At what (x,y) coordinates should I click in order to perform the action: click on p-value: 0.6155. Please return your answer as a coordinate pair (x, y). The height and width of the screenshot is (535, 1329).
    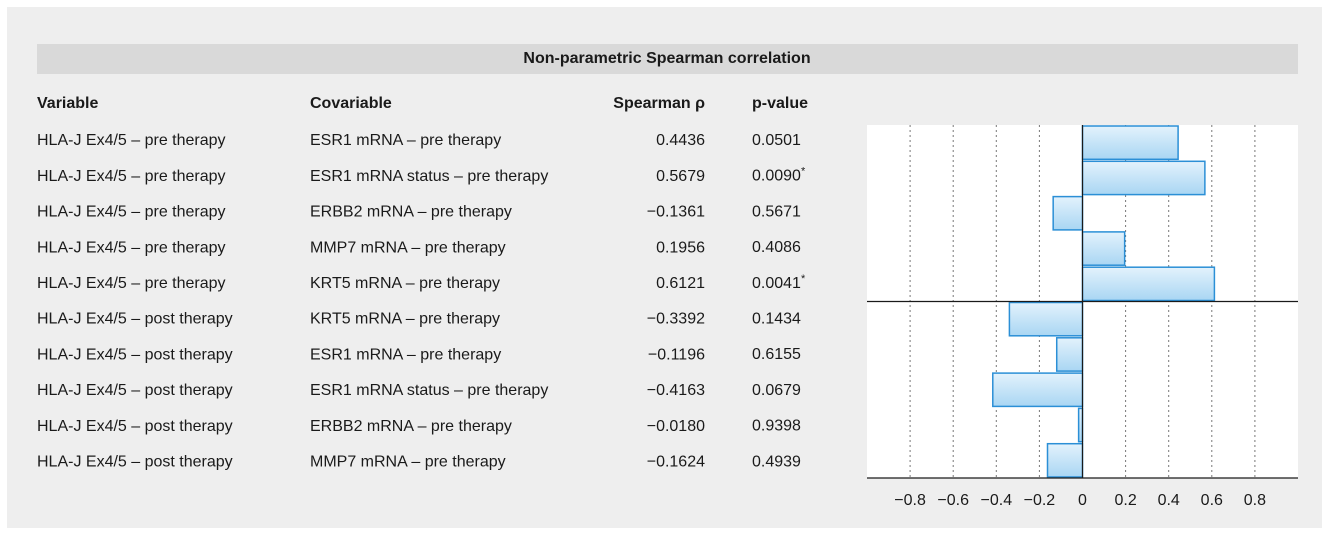
    Looking at the image, I should click on (776, 354).